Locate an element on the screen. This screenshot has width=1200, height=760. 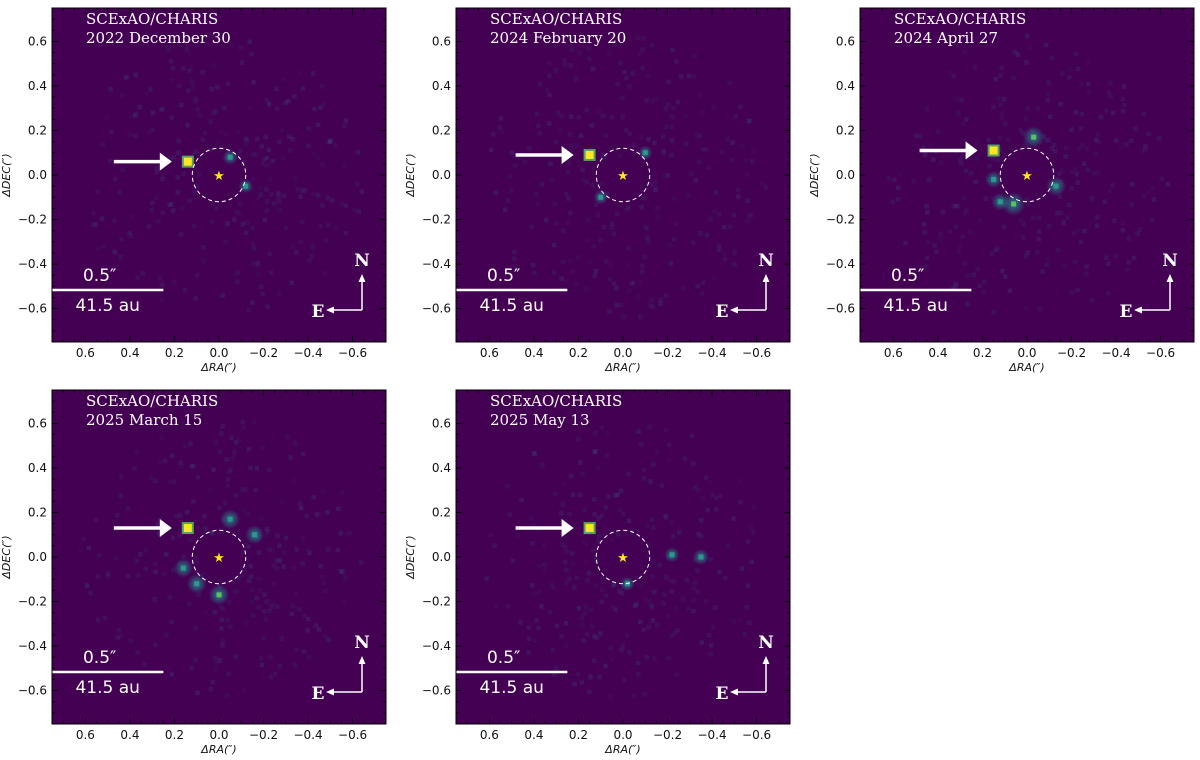
panel-date: 2024 April 27 is located at coordinates (946, 38).